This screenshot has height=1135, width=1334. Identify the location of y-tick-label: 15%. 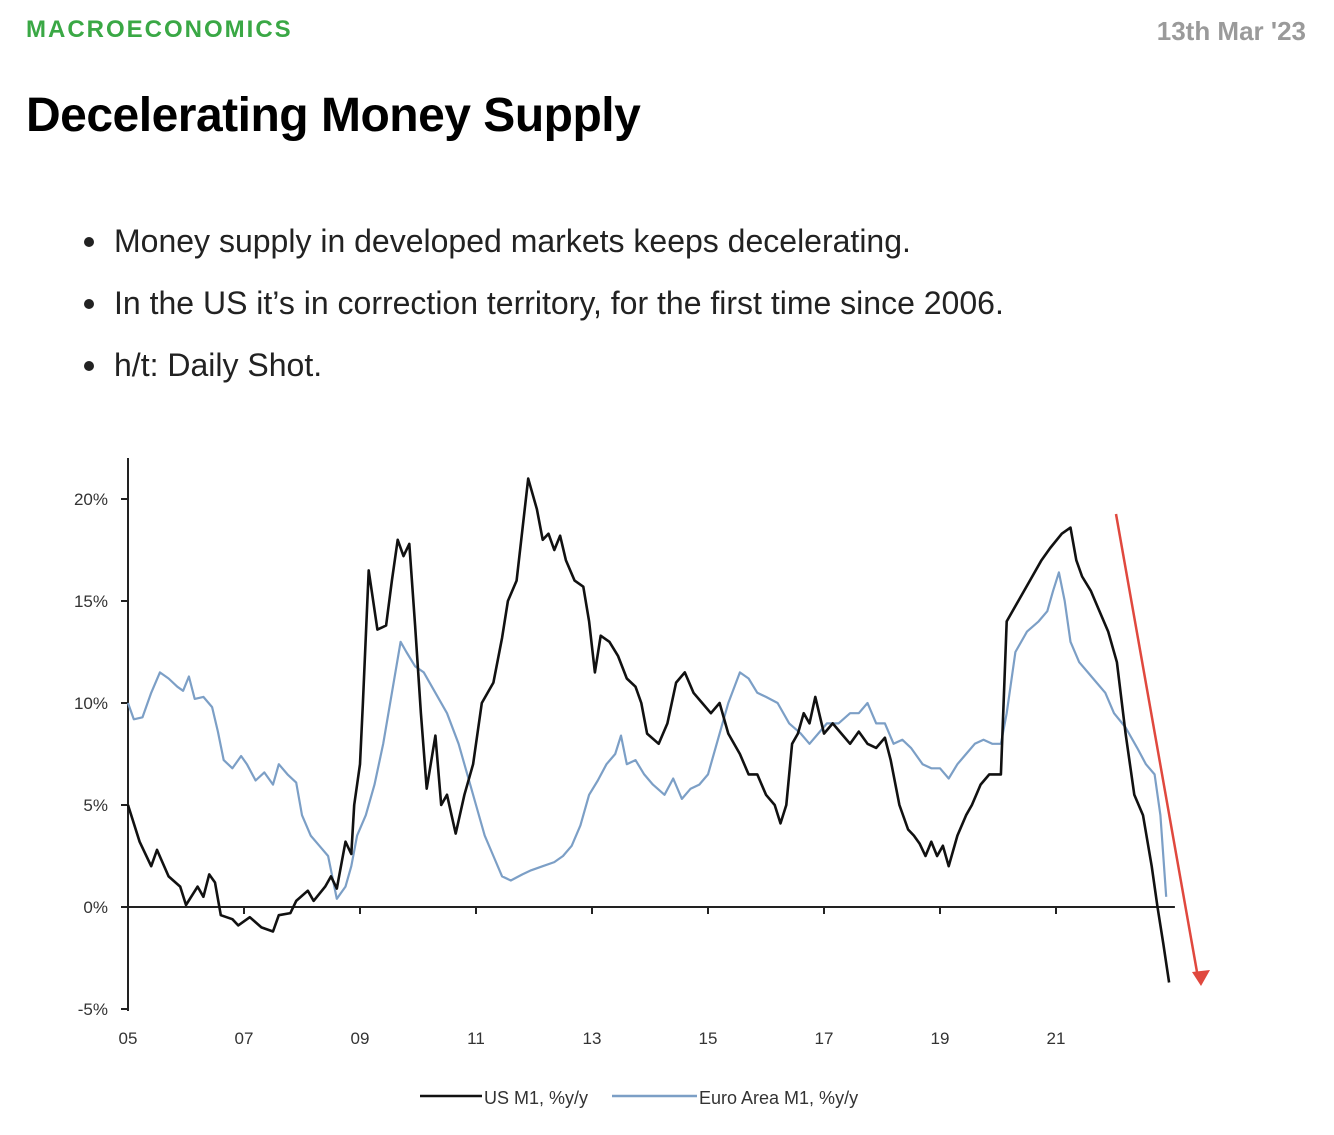
(91, 601).